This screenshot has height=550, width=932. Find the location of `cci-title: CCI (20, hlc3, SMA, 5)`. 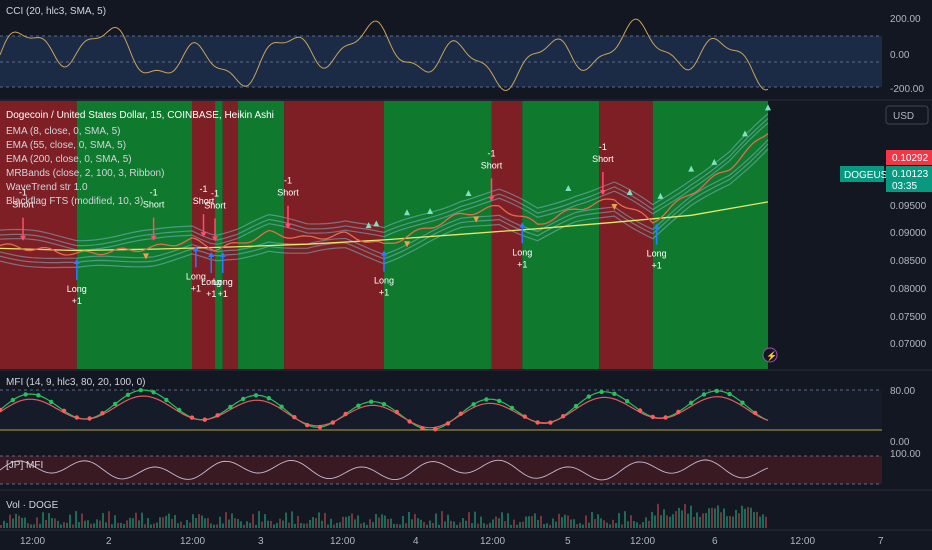

cci-title: CCI (20, hlc3, SMA, 5) is located at coordinates (56, 11).